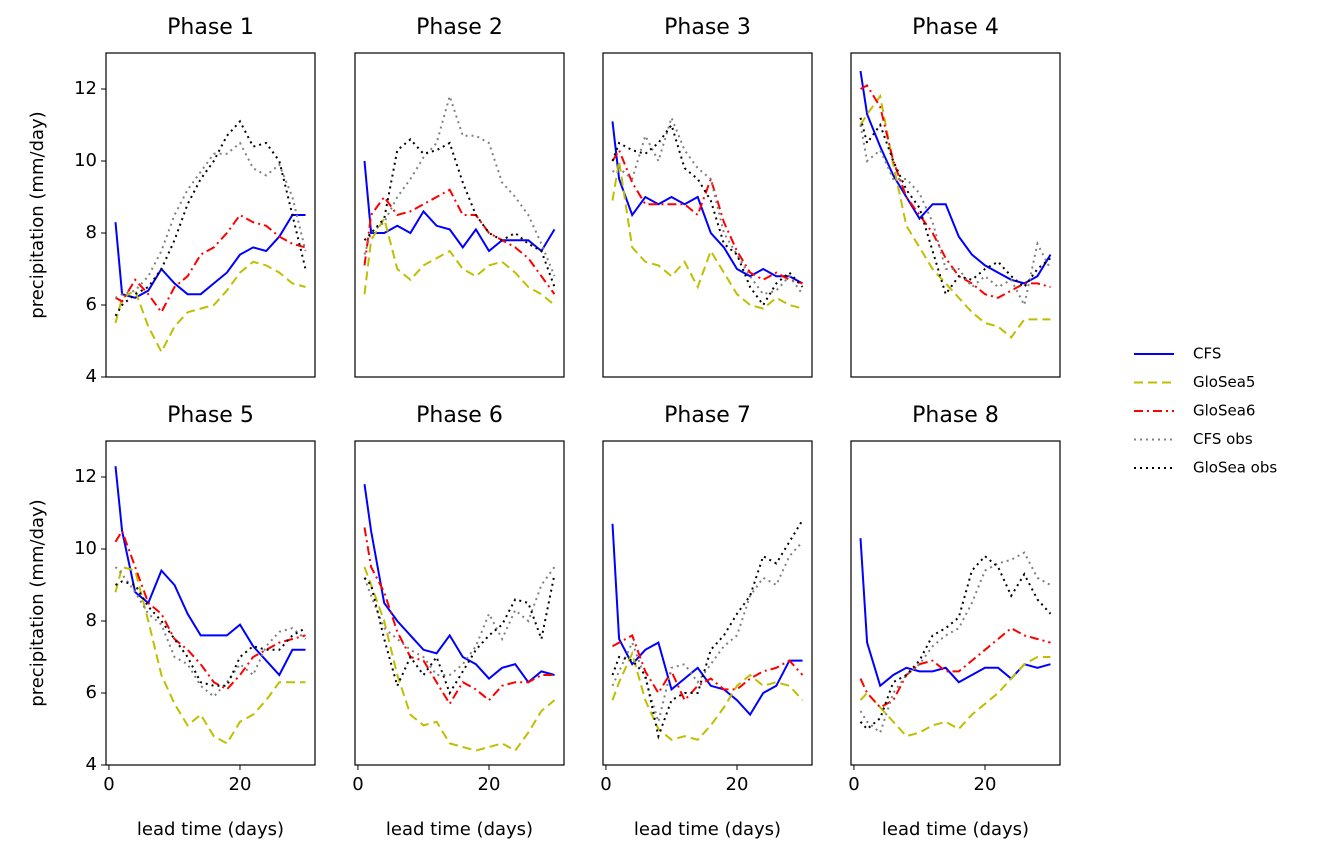 The height and width of the screenshot is (851, 1325). I want to click on panel-title: Phase 7, so click(707, 415).